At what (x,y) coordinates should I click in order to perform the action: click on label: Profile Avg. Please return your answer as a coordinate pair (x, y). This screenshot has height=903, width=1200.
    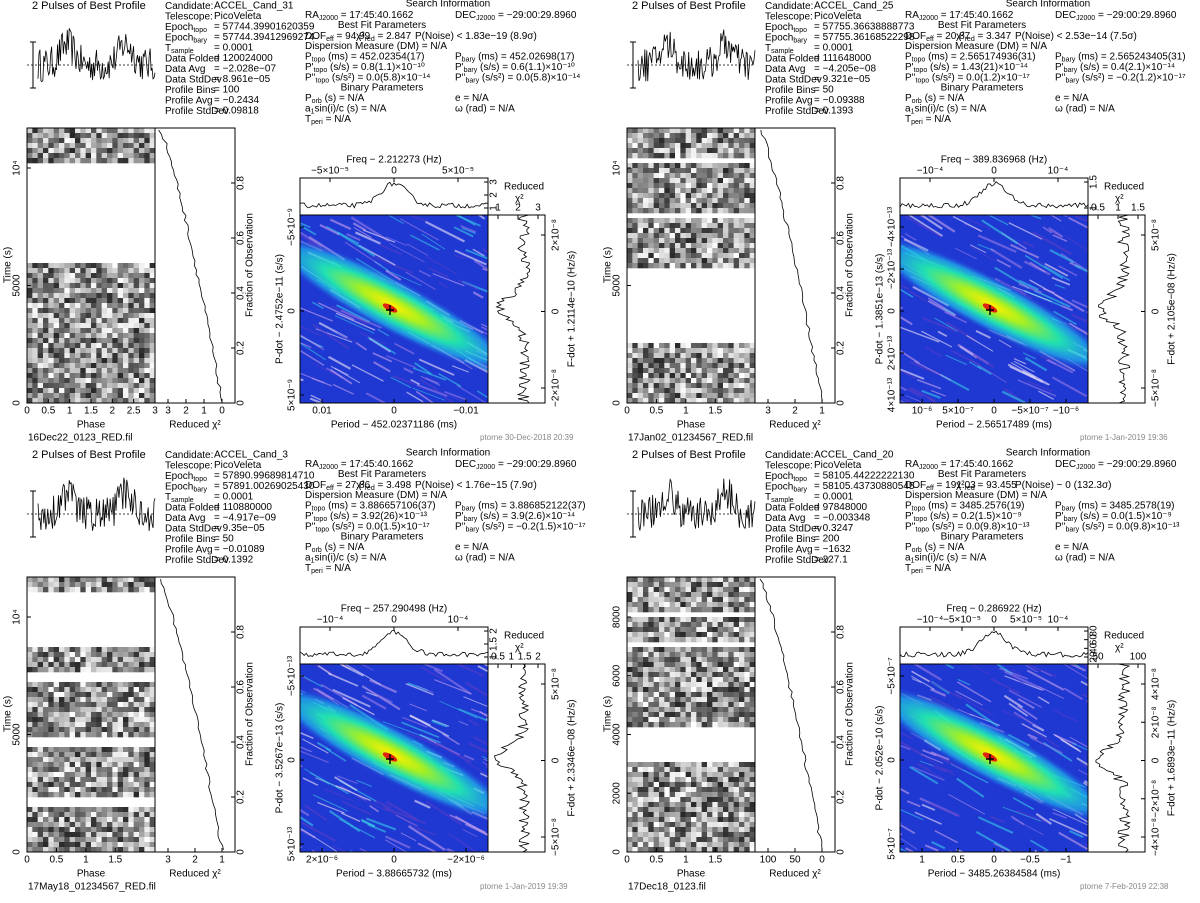
    Looking at the image, I should click on (789, 549).